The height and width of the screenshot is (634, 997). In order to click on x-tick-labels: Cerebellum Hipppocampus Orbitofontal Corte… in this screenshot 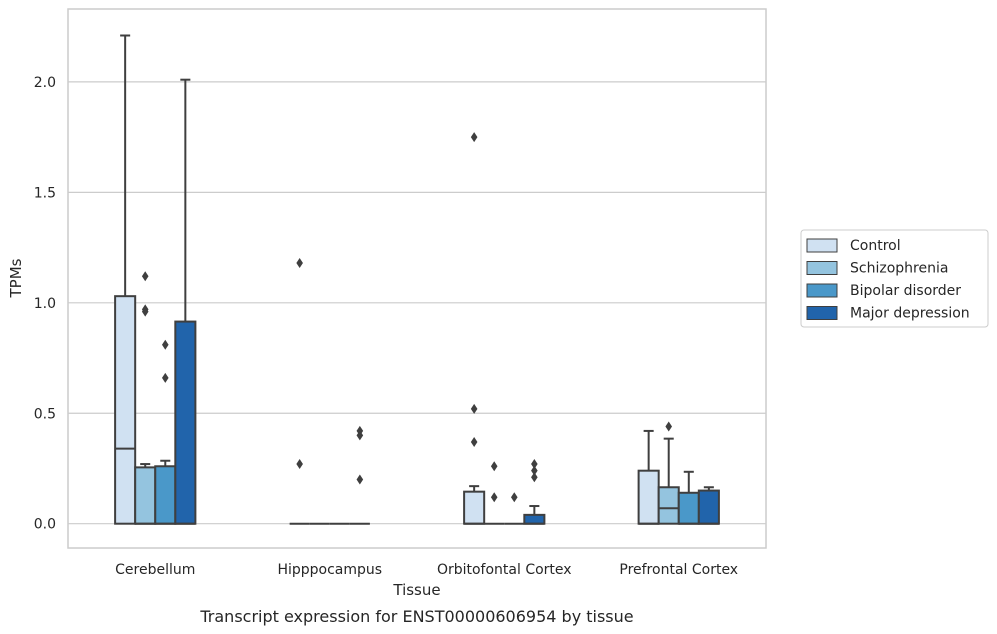, I will do `click(426, 570)`.